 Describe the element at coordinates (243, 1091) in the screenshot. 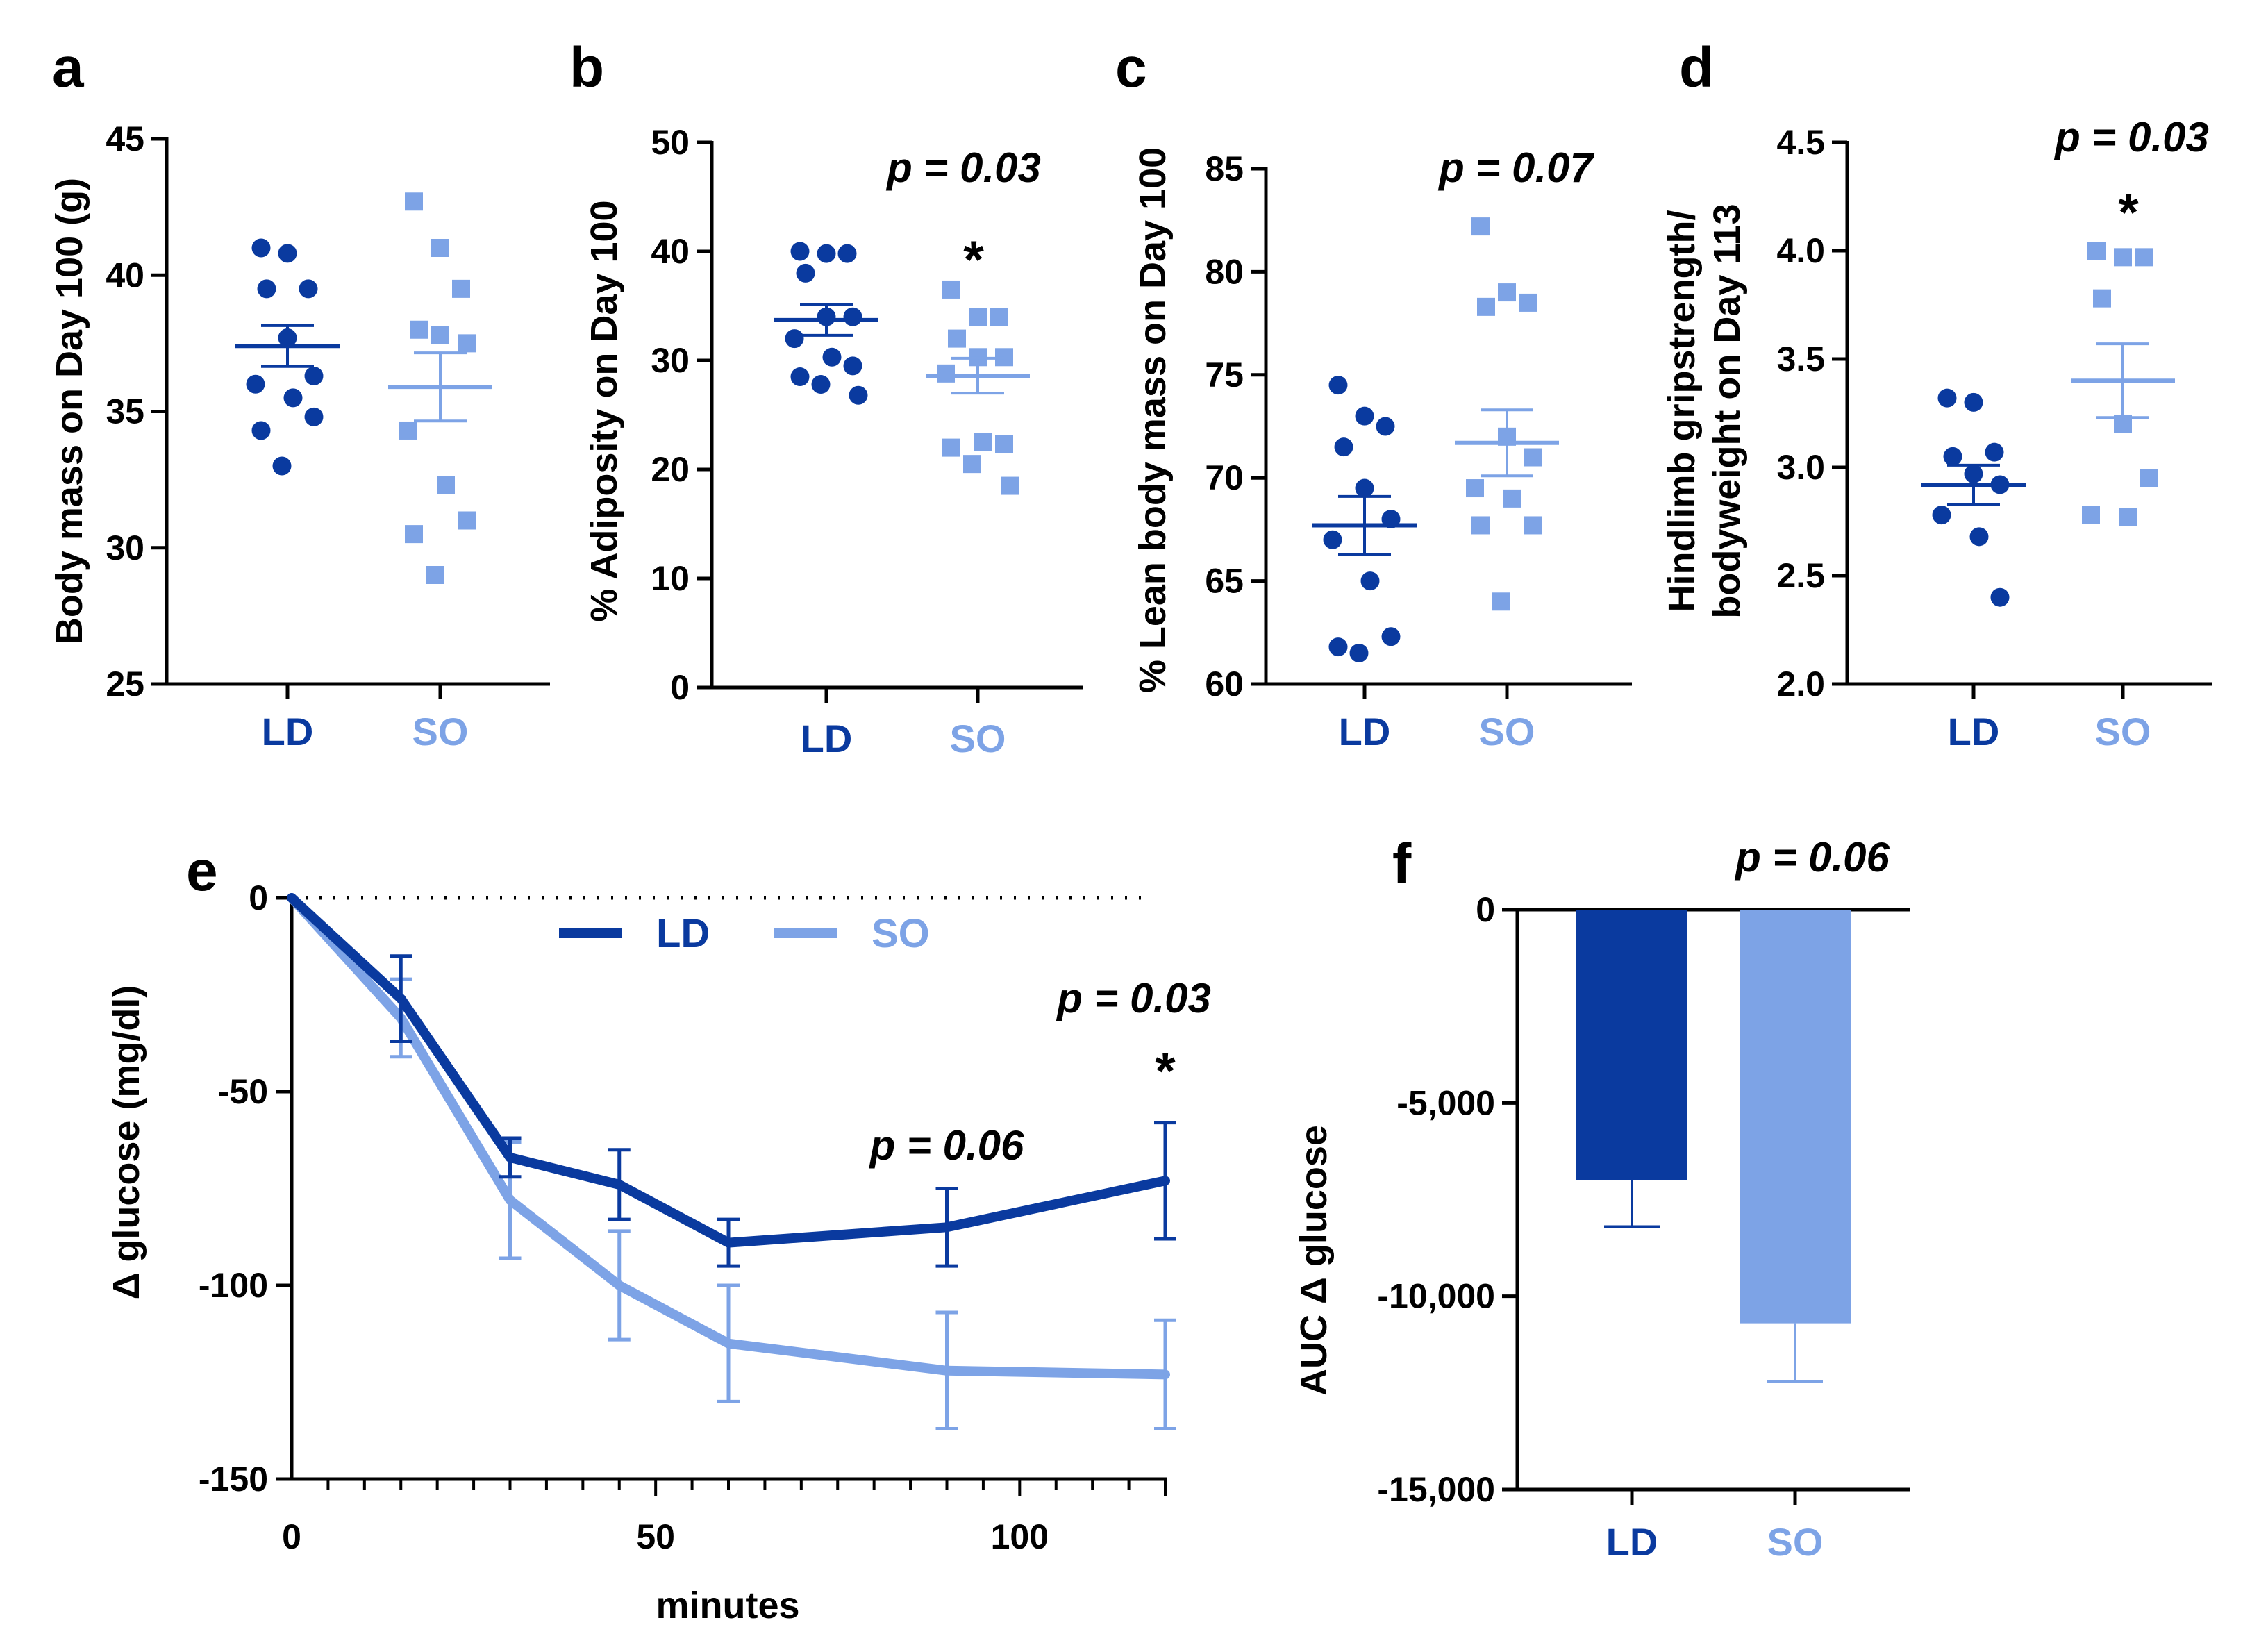

I see `y-tick-label: -50` at that location.